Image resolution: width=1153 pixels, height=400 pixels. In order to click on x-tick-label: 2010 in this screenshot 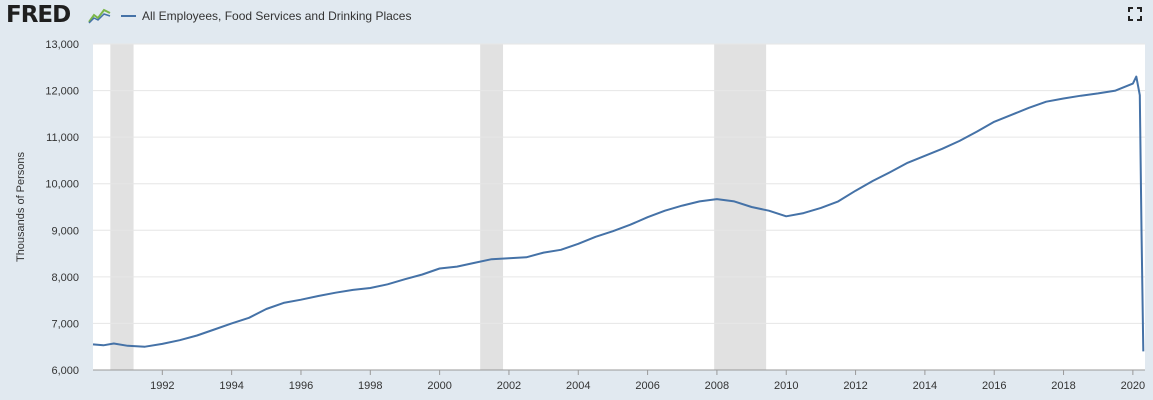, I will do `click(786, 386)`.